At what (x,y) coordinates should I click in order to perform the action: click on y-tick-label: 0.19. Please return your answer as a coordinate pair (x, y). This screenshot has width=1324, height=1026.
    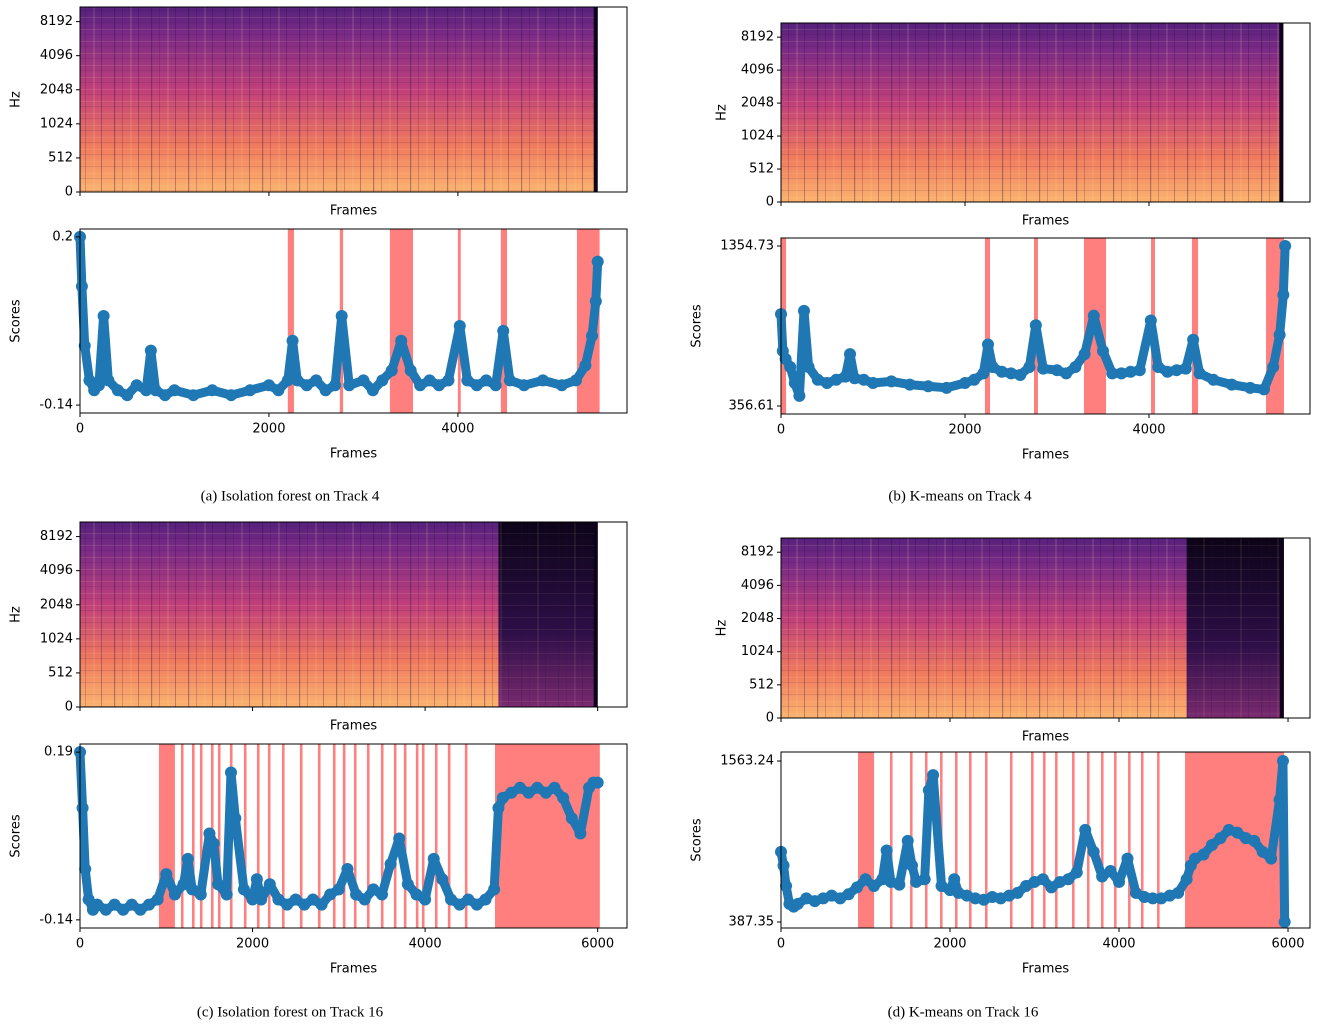
    Looking at the image, I should click on (58, 752).